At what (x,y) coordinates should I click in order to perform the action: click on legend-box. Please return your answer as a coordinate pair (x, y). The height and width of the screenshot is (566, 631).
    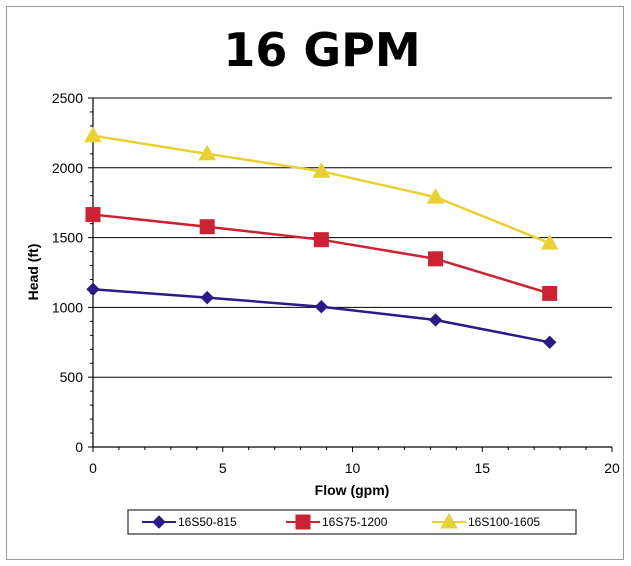
    Looking at the image, I should click on (352, 522).